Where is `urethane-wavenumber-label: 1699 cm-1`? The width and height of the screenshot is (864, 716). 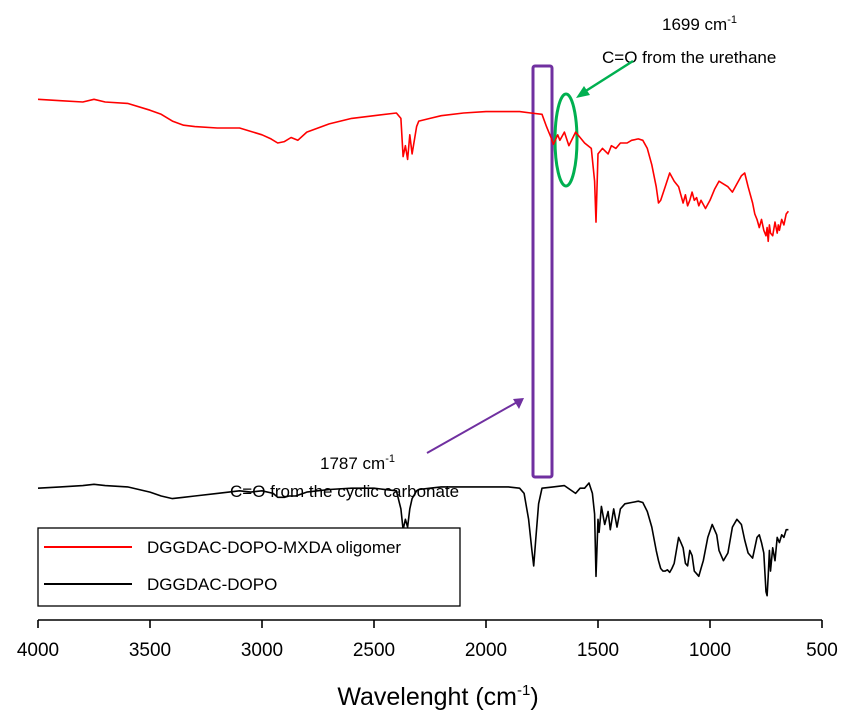 urethane-wavenumber-label: 1699 cm-1 is located at coordinates (699, 24).